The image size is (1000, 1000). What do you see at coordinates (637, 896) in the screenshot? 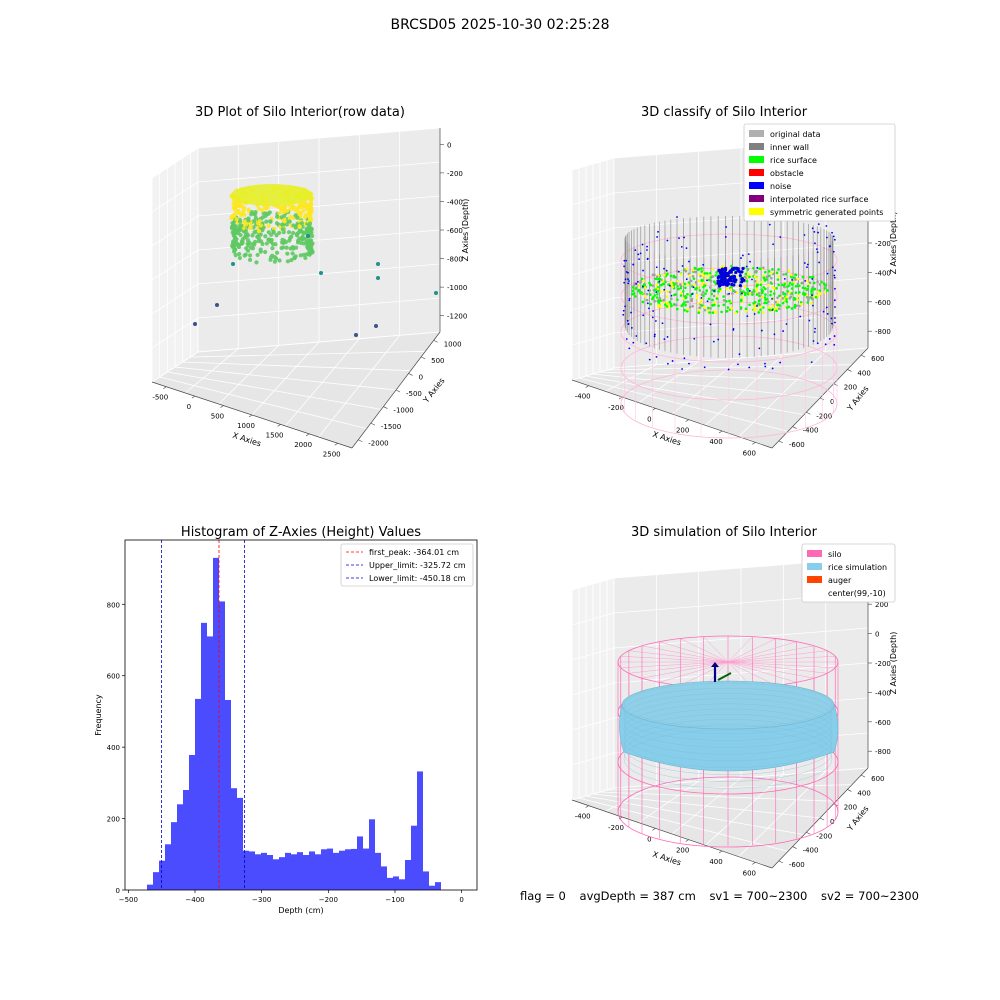
I see `avg-depth-readout: avgDepth = 387 cm` at bounding box center [637, 896].